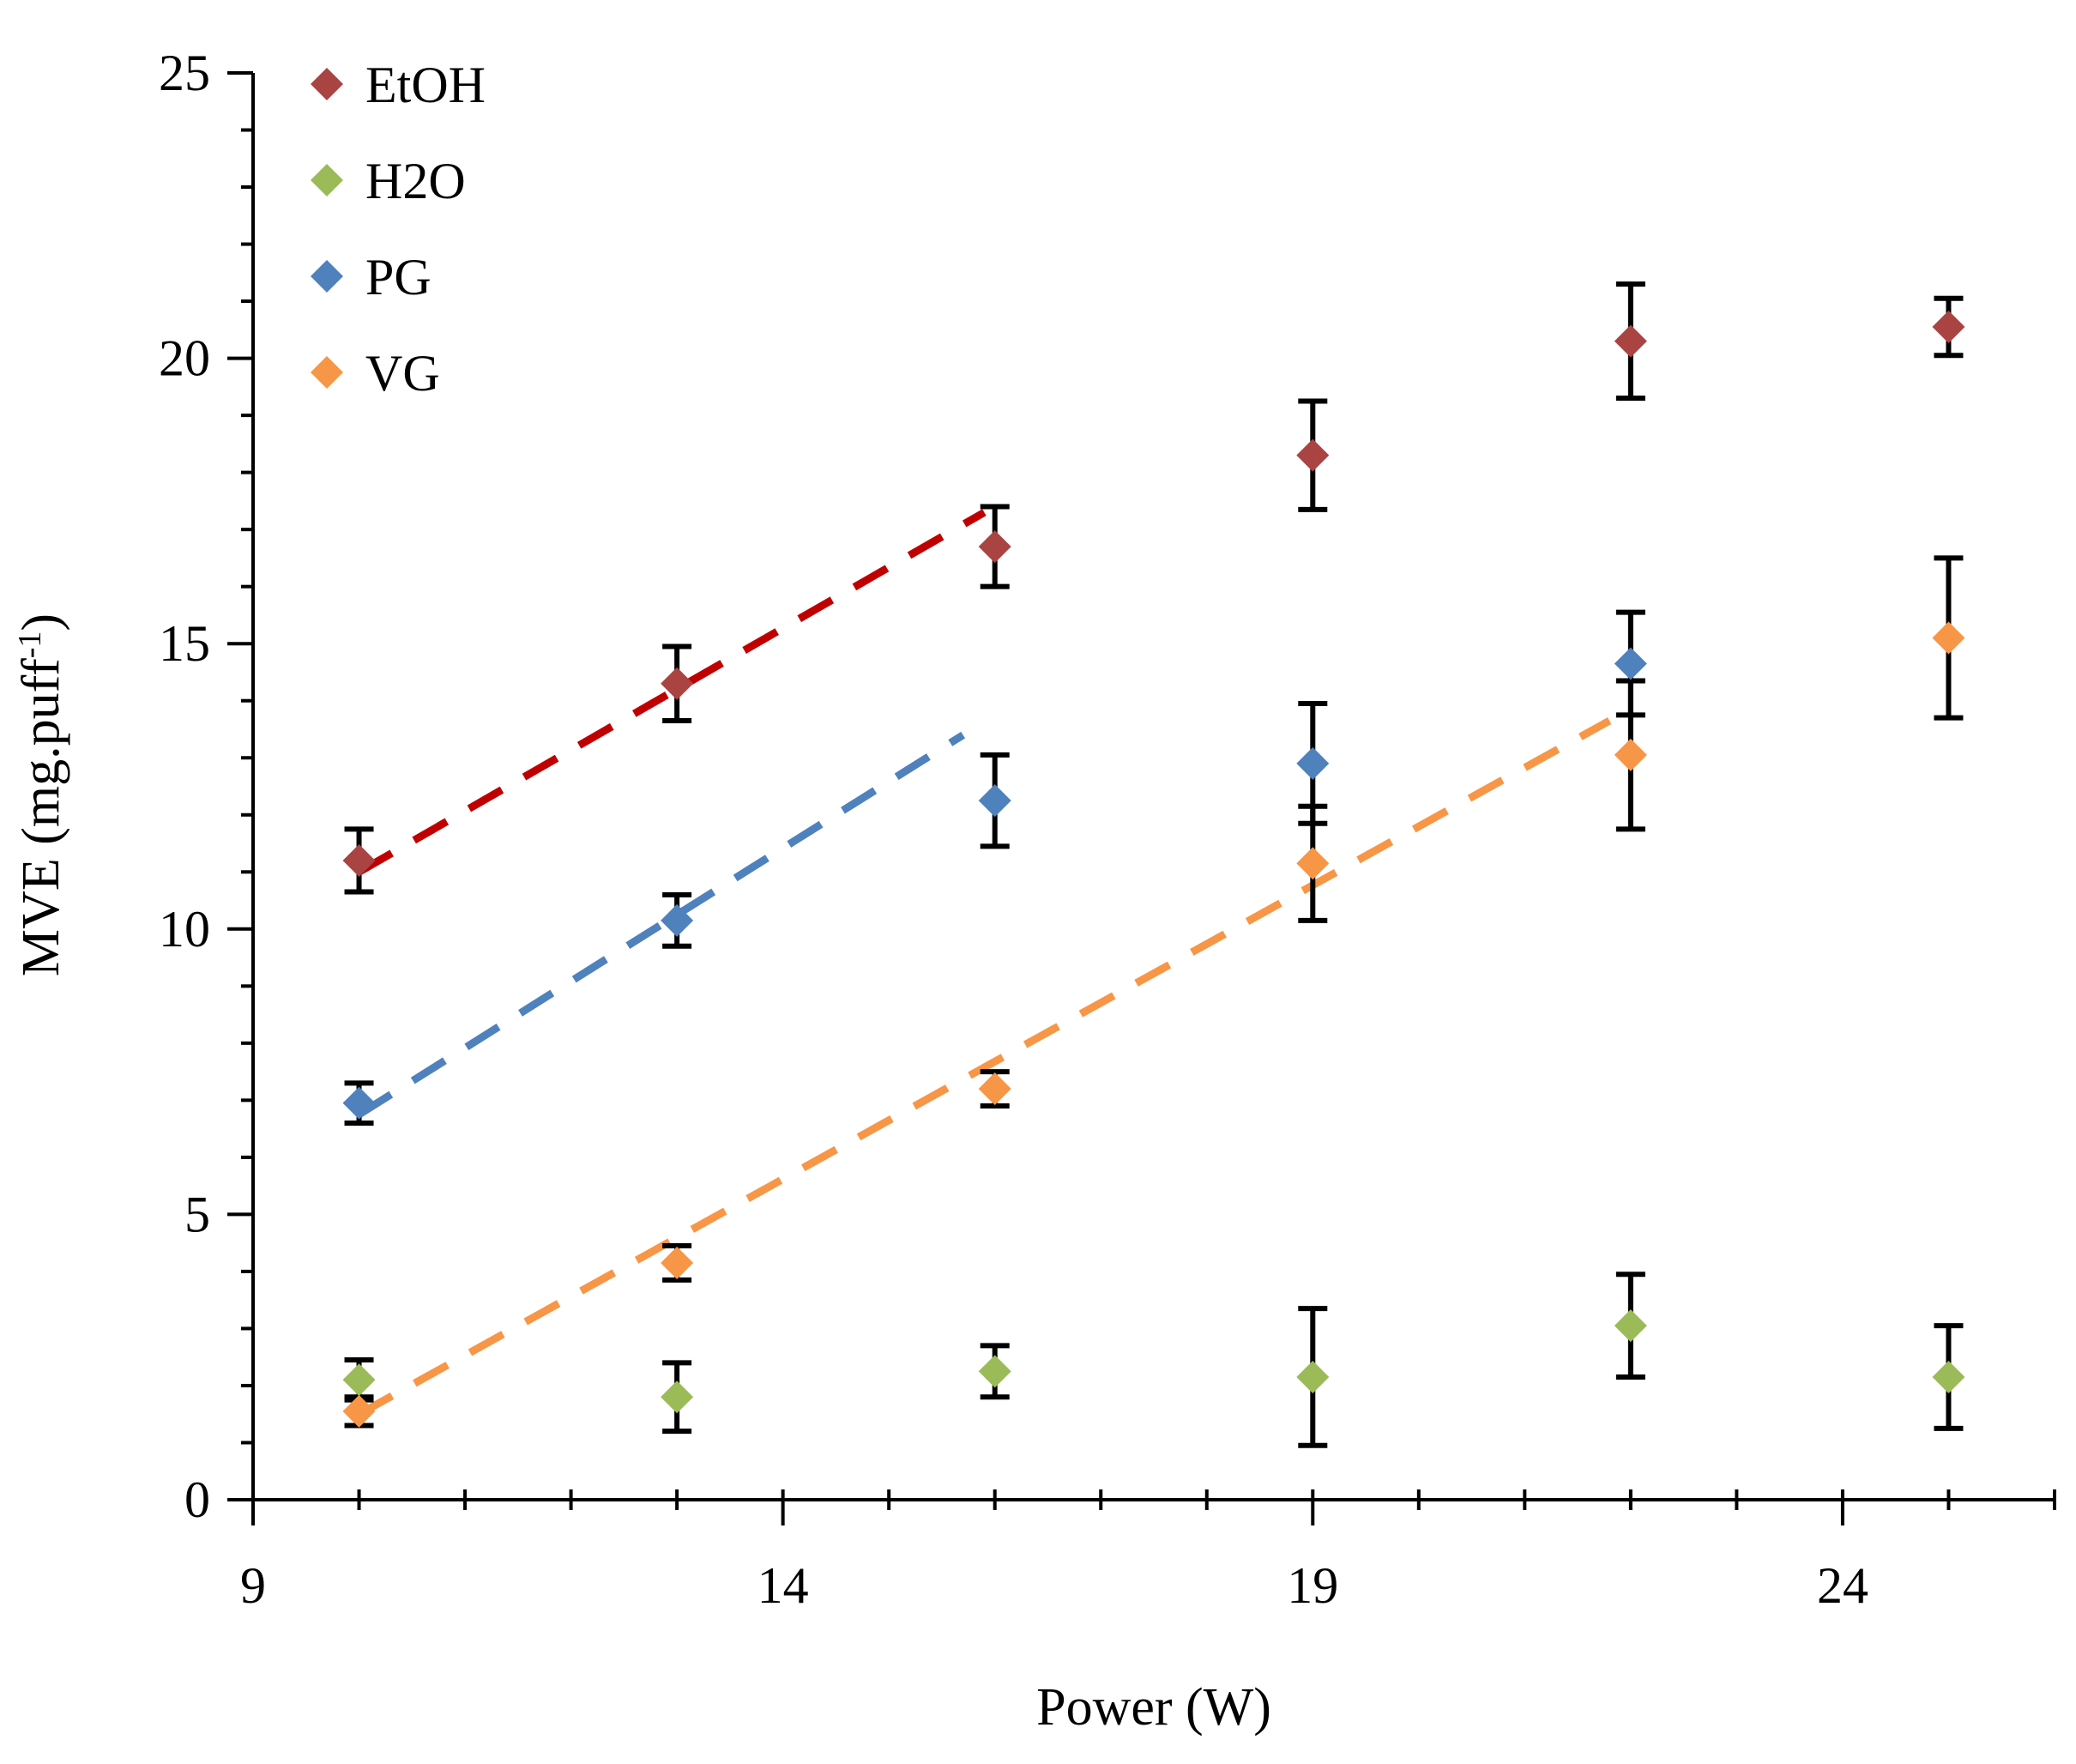 The height and width of the screenshot is (1764, 2076). Describe the element at coordinates (1312, 1585) in the screenshot. I see `x-tick-label: 19` at that location.